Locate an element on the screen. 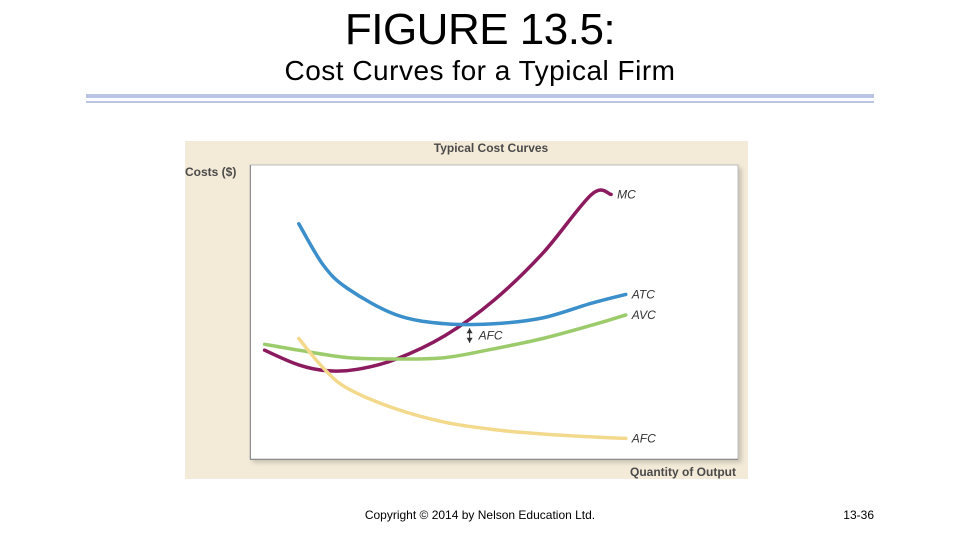 Image resolution: width=960 pixels, height=540 pixels. title-rule-thick is located at coordinates (480, 96).